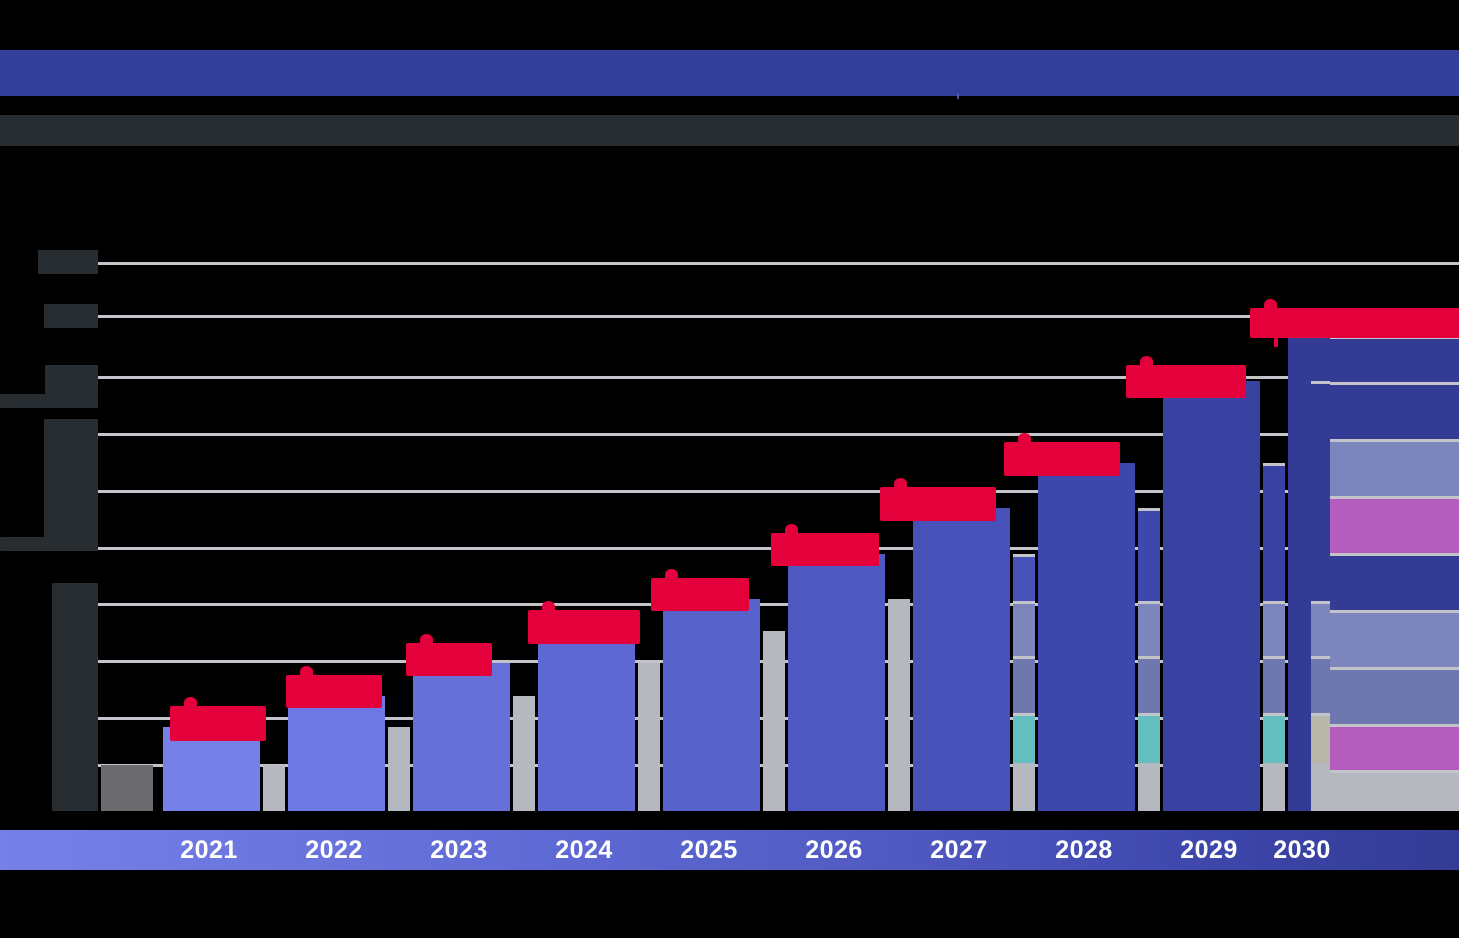 Image resolution: width=1459 pixels, height=938 pixels. Describe the element at coordinates (1274, 684) in the screenshot. I see `bar-2029-seg-slate` at that location.